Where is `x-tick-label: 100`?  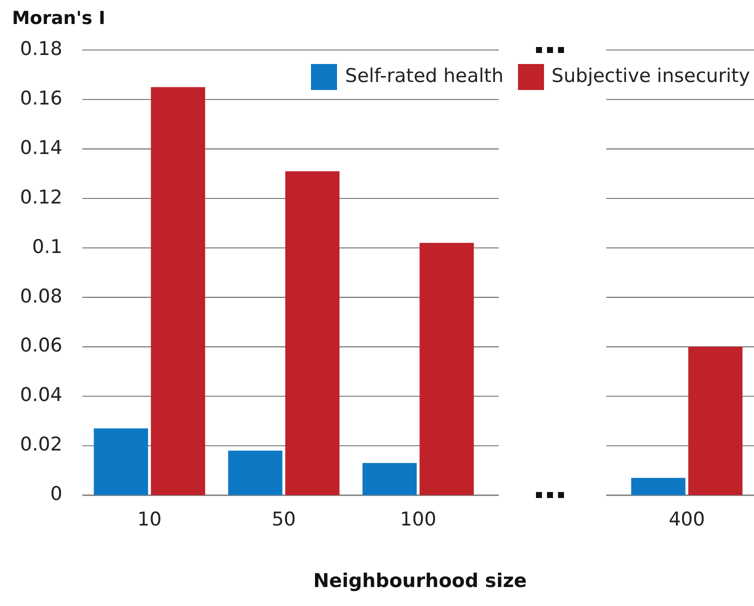
x-tick-label: 100 is located at coordinates (418, 519).